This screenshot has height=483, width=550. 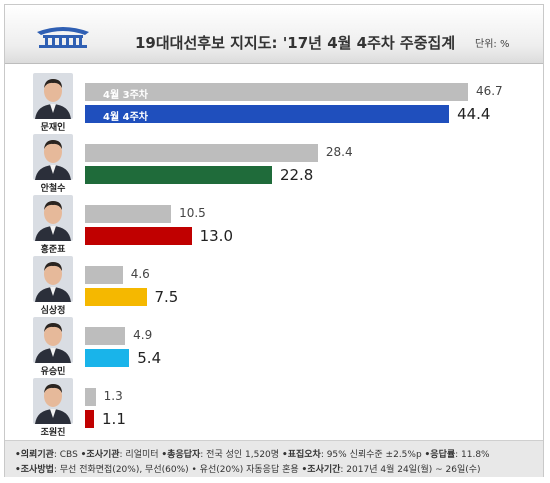 I want to click on value-label-prev: 4.6, so click(x=140, y=274).